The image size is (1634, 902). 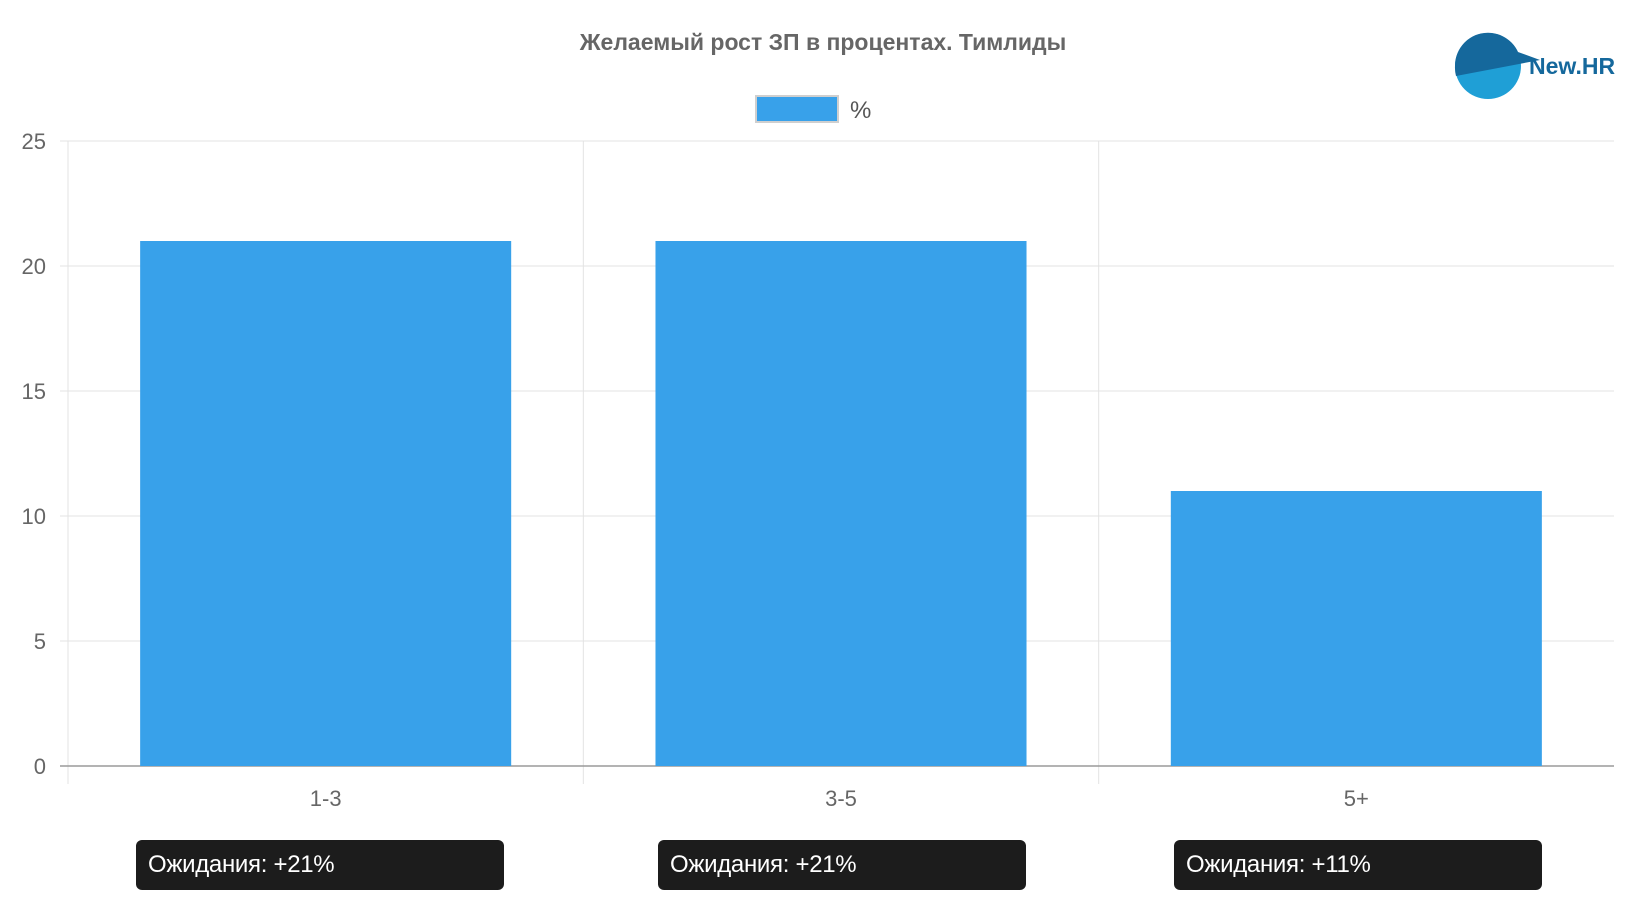 I want to click on y-tick-label: 0, so click(x=40, y=766).